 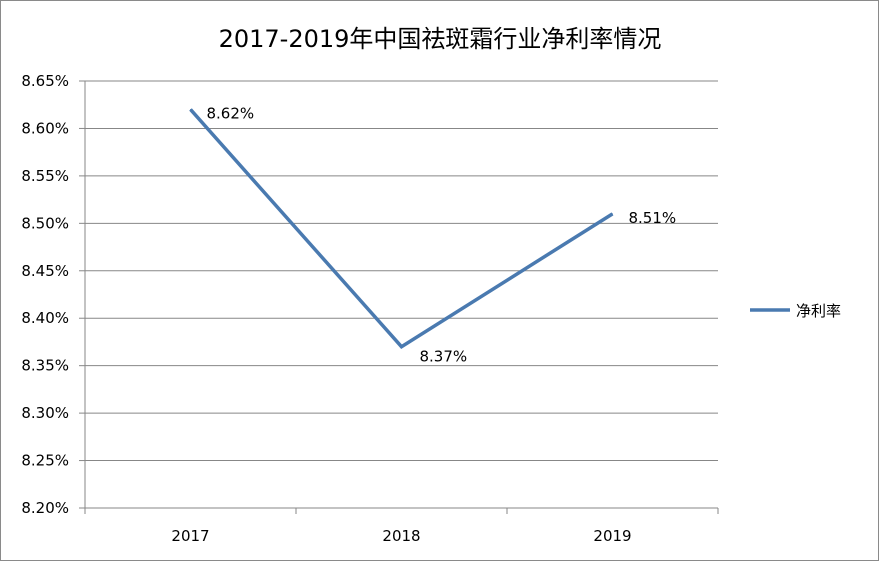 I want to click on y-tick-label: 8.25%, so click(x=45, y=461).